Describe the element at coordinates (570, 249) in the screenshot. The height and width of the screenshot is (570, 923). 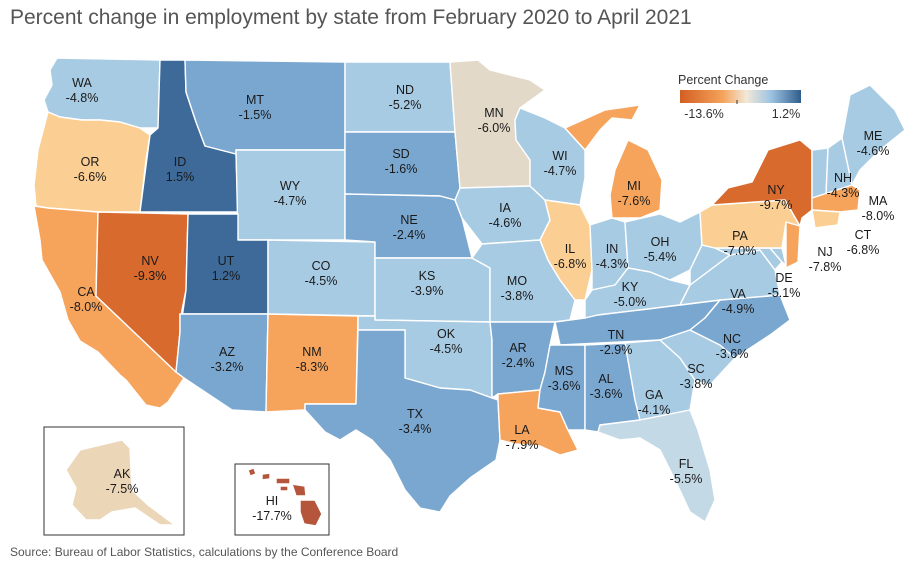
I see `state-abbr-label: IL` at that location.